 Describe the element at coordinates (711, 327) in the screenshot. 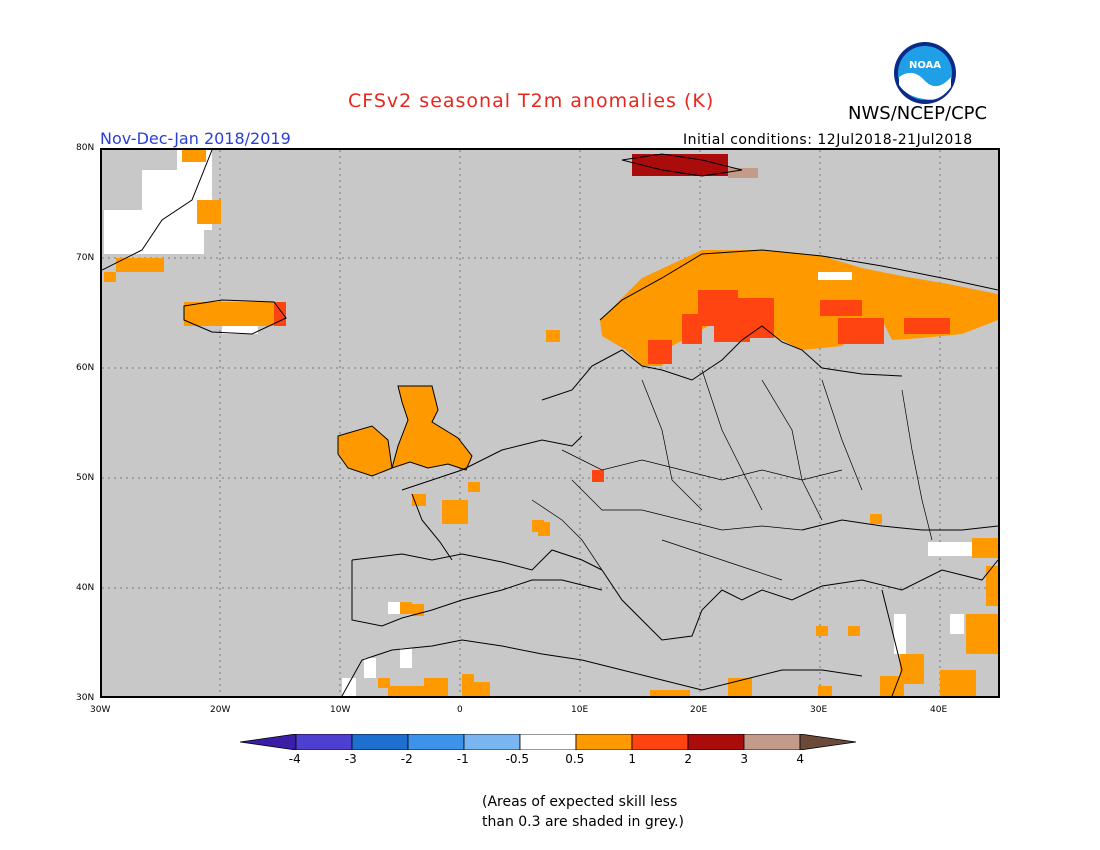

I see `region-northern-finland` at that location.